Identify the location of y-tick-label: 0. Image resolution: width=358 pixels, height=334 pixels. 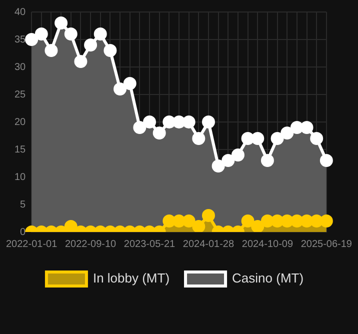
(23, 232).